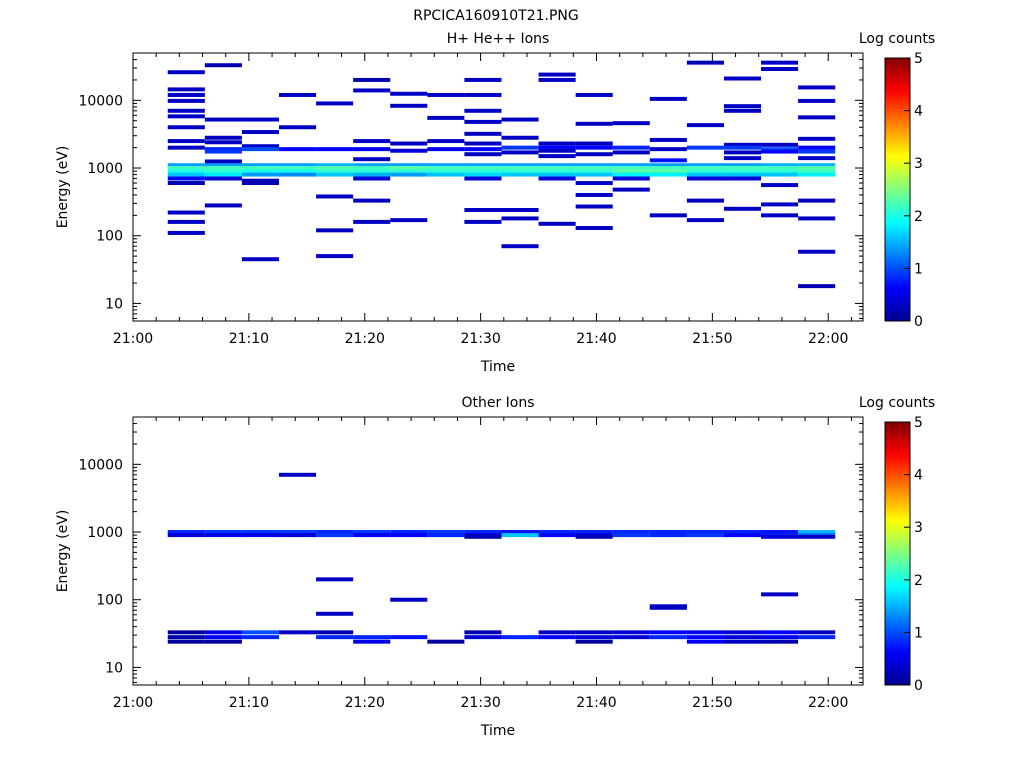  What do you see at coordinates (918, 476) in the screenshot?
I see `colorbar-tick-label: 4` at bounding box center [918, 476].